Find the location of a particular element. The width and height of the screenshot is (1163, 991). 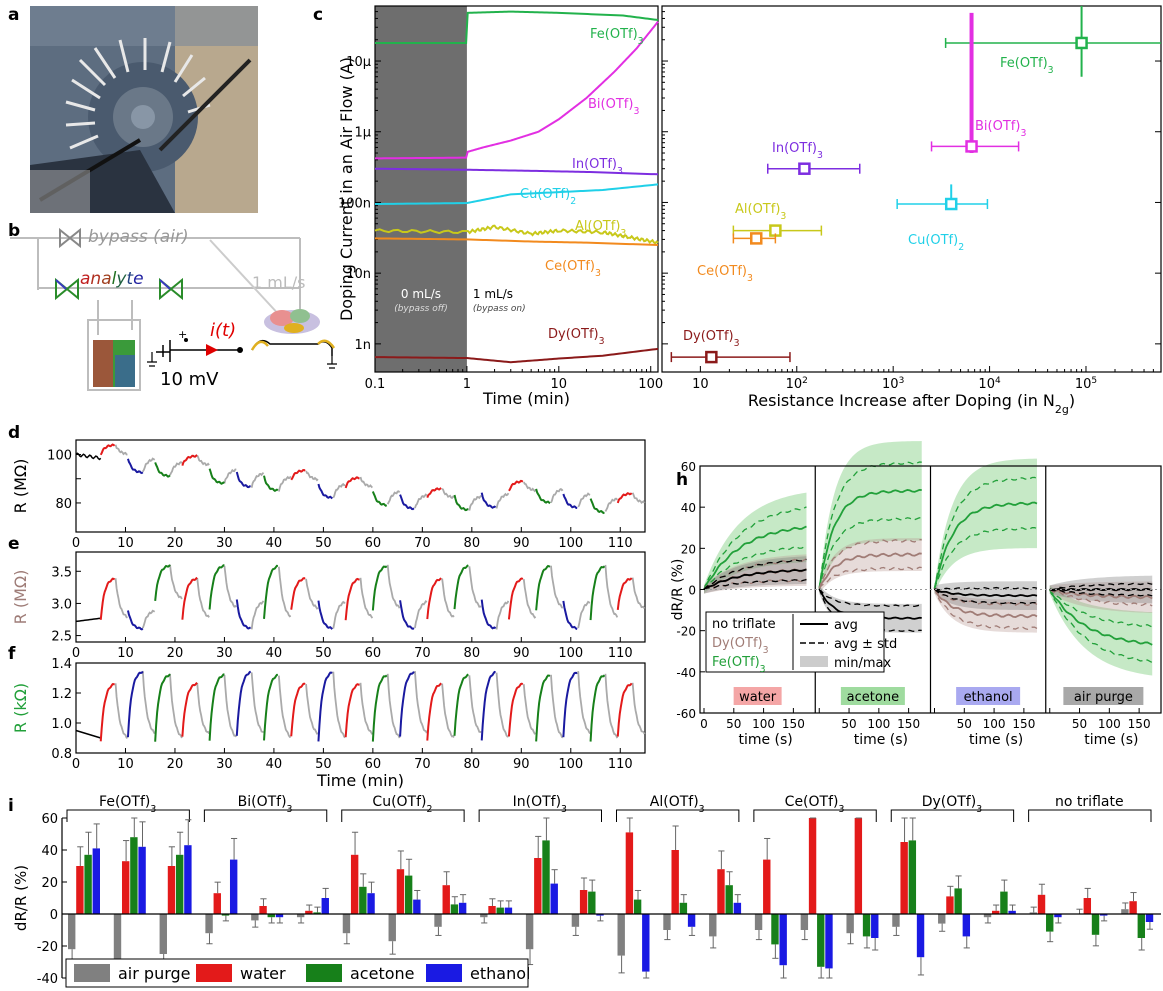

shade-sublabel: (bypass off) is located at coordinates (421, 309).